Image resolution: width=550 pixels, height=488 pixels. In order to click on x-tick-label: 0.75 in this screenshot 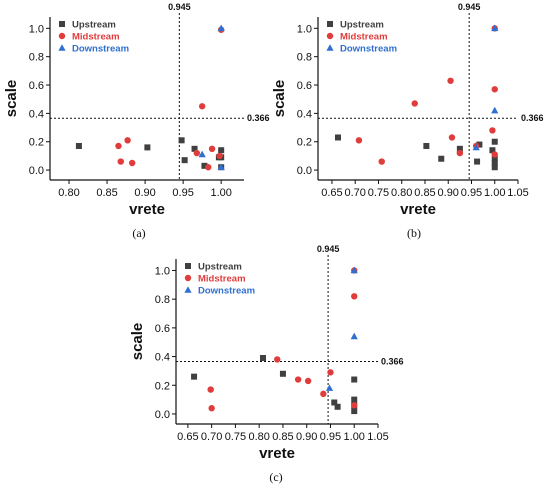, I will do `click(378, 193)`.